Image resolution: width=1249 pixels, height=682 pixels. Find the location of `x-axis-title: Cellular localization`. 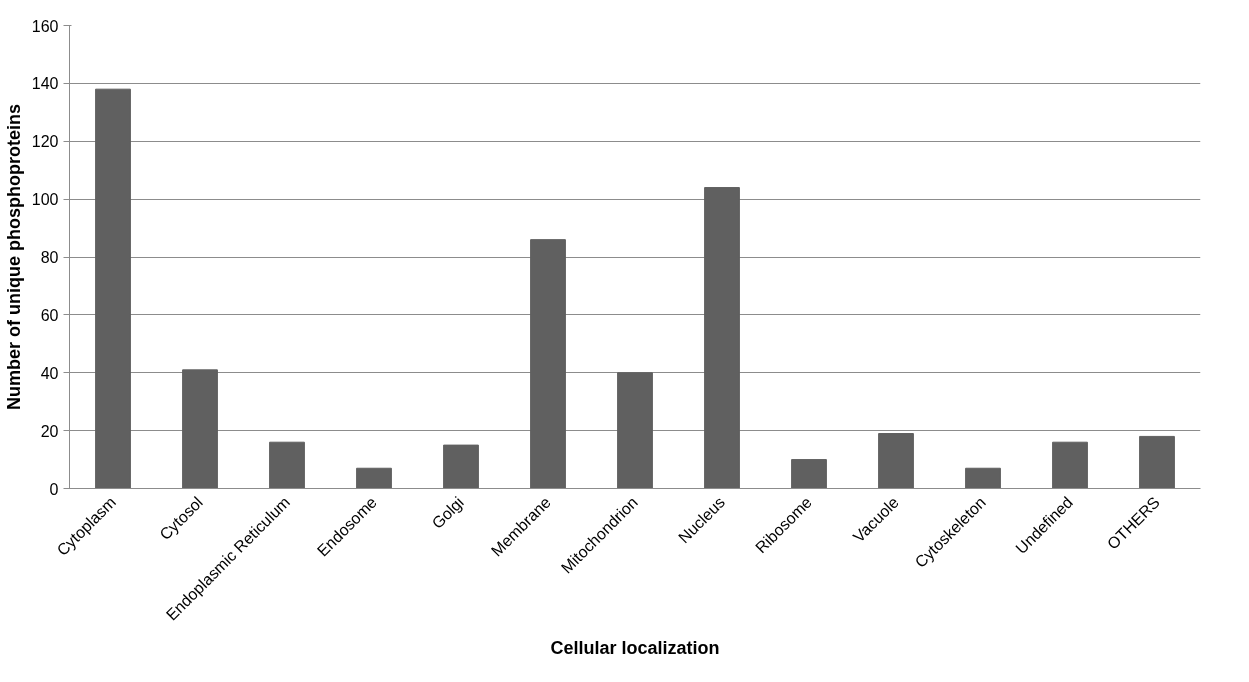

x-axis-title: Cellular localization is located at coordinates (635, 647).